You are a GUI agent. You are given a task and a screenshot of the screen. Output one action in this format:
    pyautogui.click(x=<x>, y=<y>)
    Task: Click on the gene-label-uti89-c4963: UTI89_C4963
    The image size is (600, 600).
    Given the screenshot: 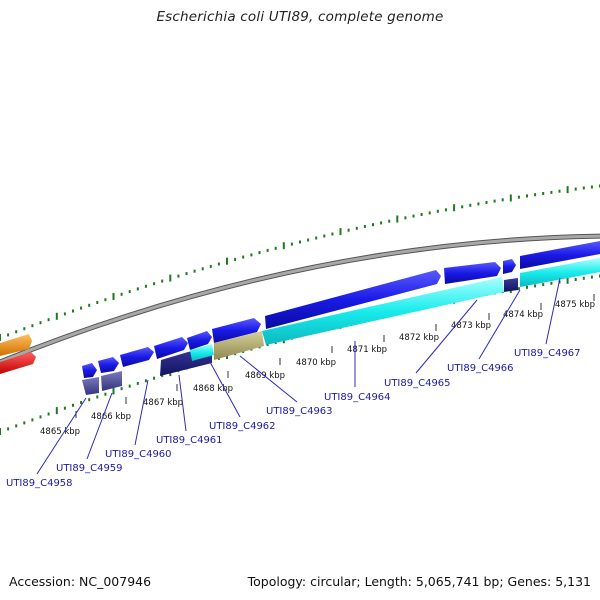 What is the action you would take?
    pyautogui.click(x=299, y=411)
    